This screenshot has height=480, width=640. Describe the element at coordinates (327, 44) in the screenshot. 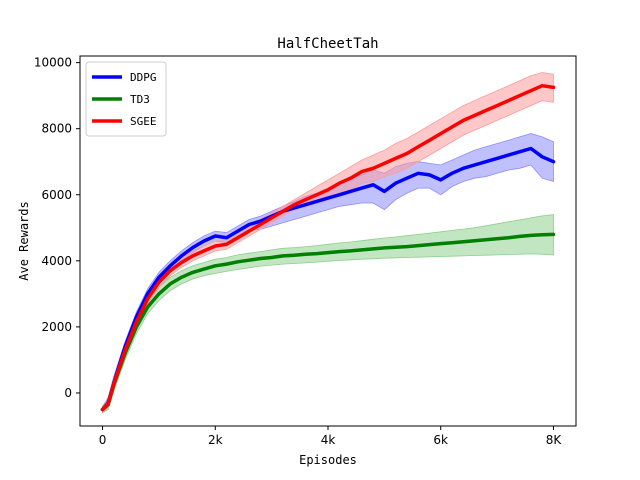

I see `chart-title: HalfCheetTah` at that location.